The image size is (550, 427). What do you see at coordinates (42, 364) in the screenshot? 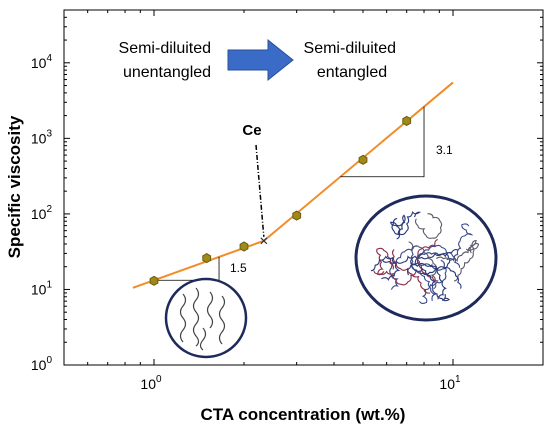
I see `y-tick-label: 10⁰` at bounding box center [42, 364].